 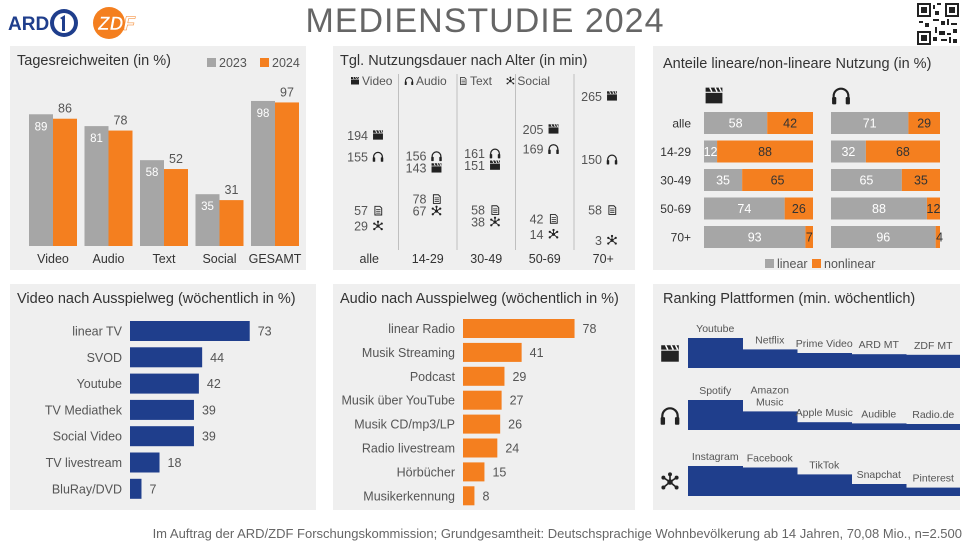 I want to click on value-nonlinear: 88, so click(x=765, y=152).